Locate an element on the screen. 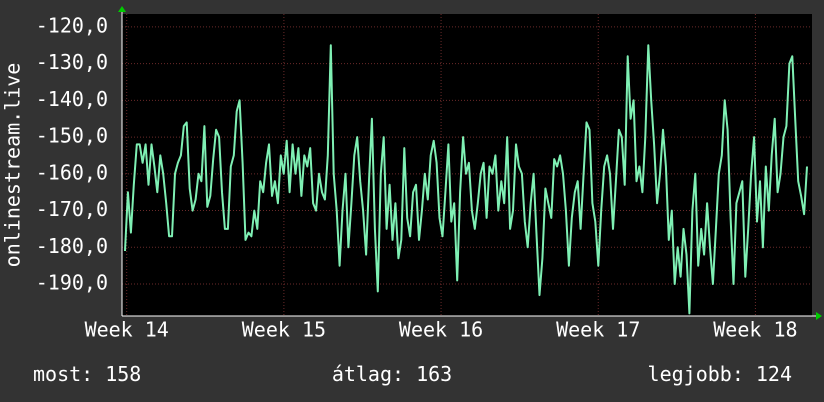  y-tick-label: -150,0 is located at coordinates (72, 136).